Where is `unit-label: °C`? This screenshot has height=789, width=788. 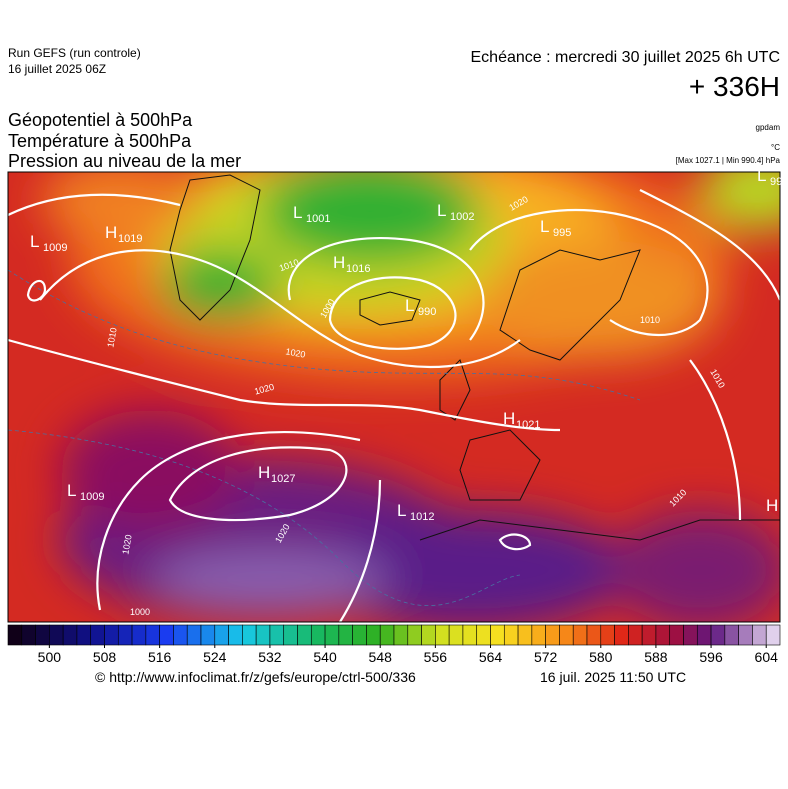
unit-label: °C is located at coordinates (775, 147).